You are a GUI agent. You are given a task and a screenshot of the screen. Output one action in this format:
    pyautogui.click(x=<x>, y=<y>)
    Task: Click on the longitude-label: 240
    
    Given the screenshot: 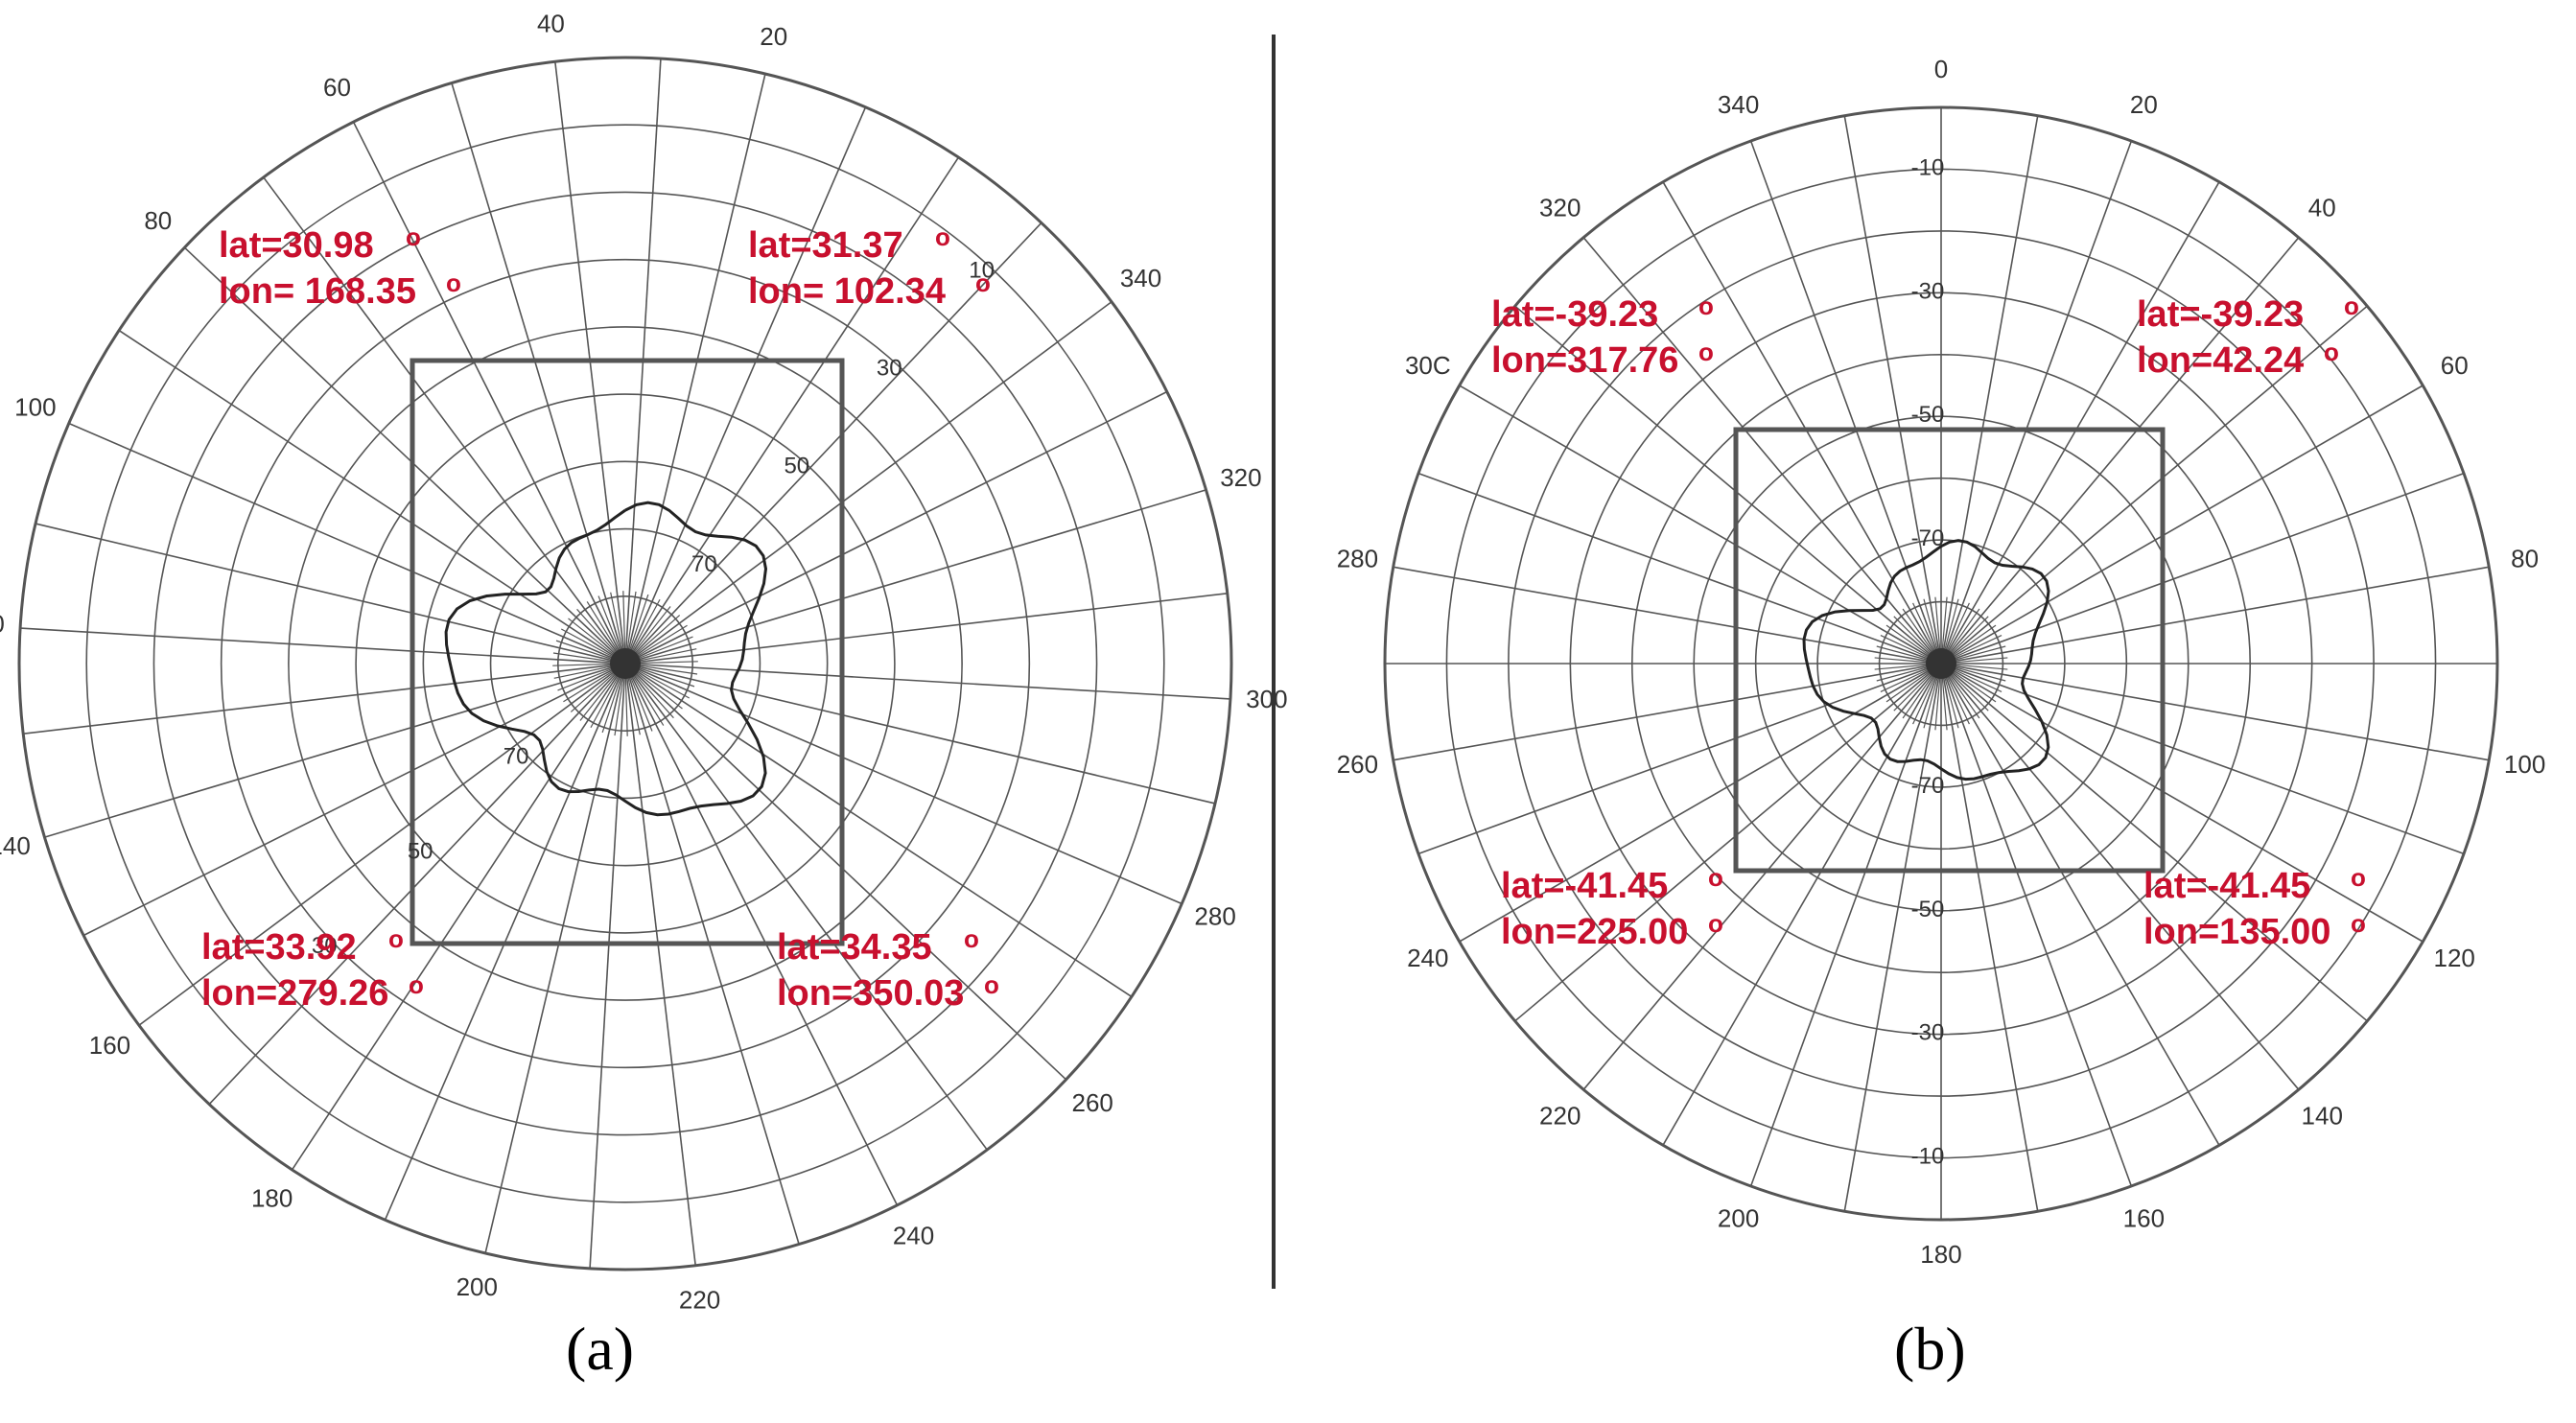 What is the action you would take?
    pyautogui.click(x=913, y=1236)
    